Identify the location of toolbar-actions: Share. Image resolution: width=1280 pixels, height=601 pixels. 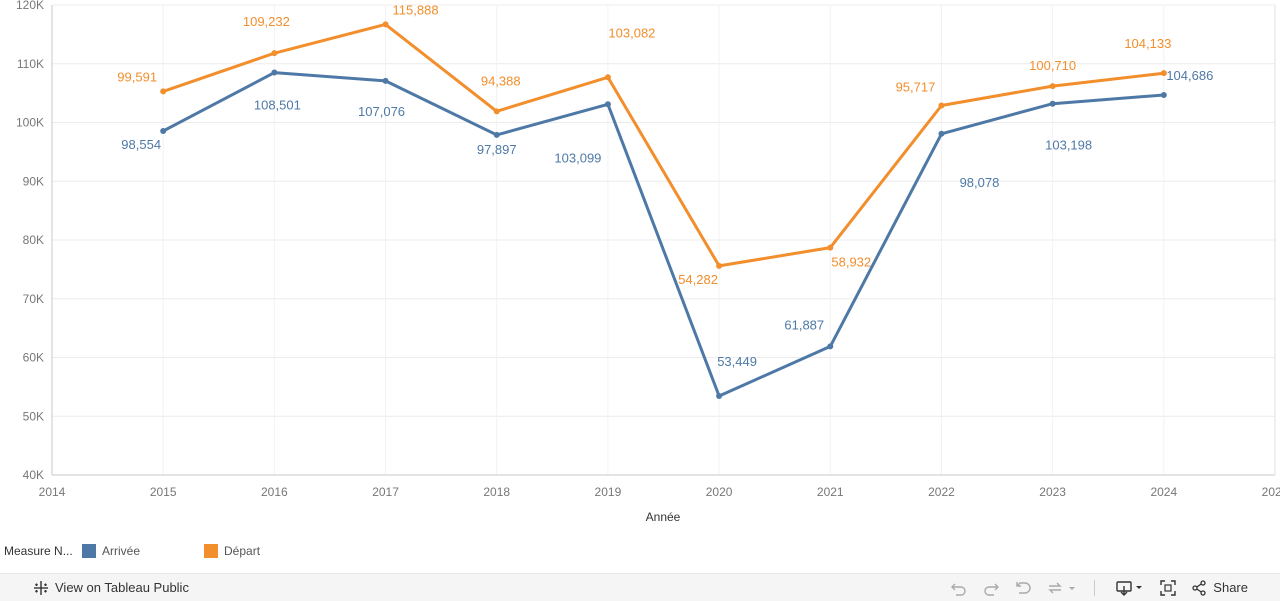
(1092, 587).